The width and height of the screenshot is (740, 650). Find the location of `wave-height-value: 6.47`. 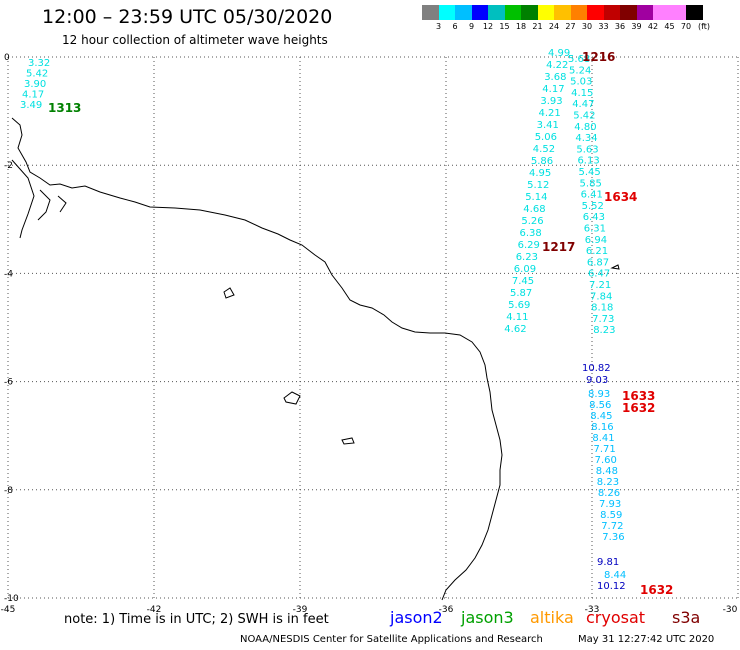

wave-height-value: 6.47 is located at coordinates (599, 274).